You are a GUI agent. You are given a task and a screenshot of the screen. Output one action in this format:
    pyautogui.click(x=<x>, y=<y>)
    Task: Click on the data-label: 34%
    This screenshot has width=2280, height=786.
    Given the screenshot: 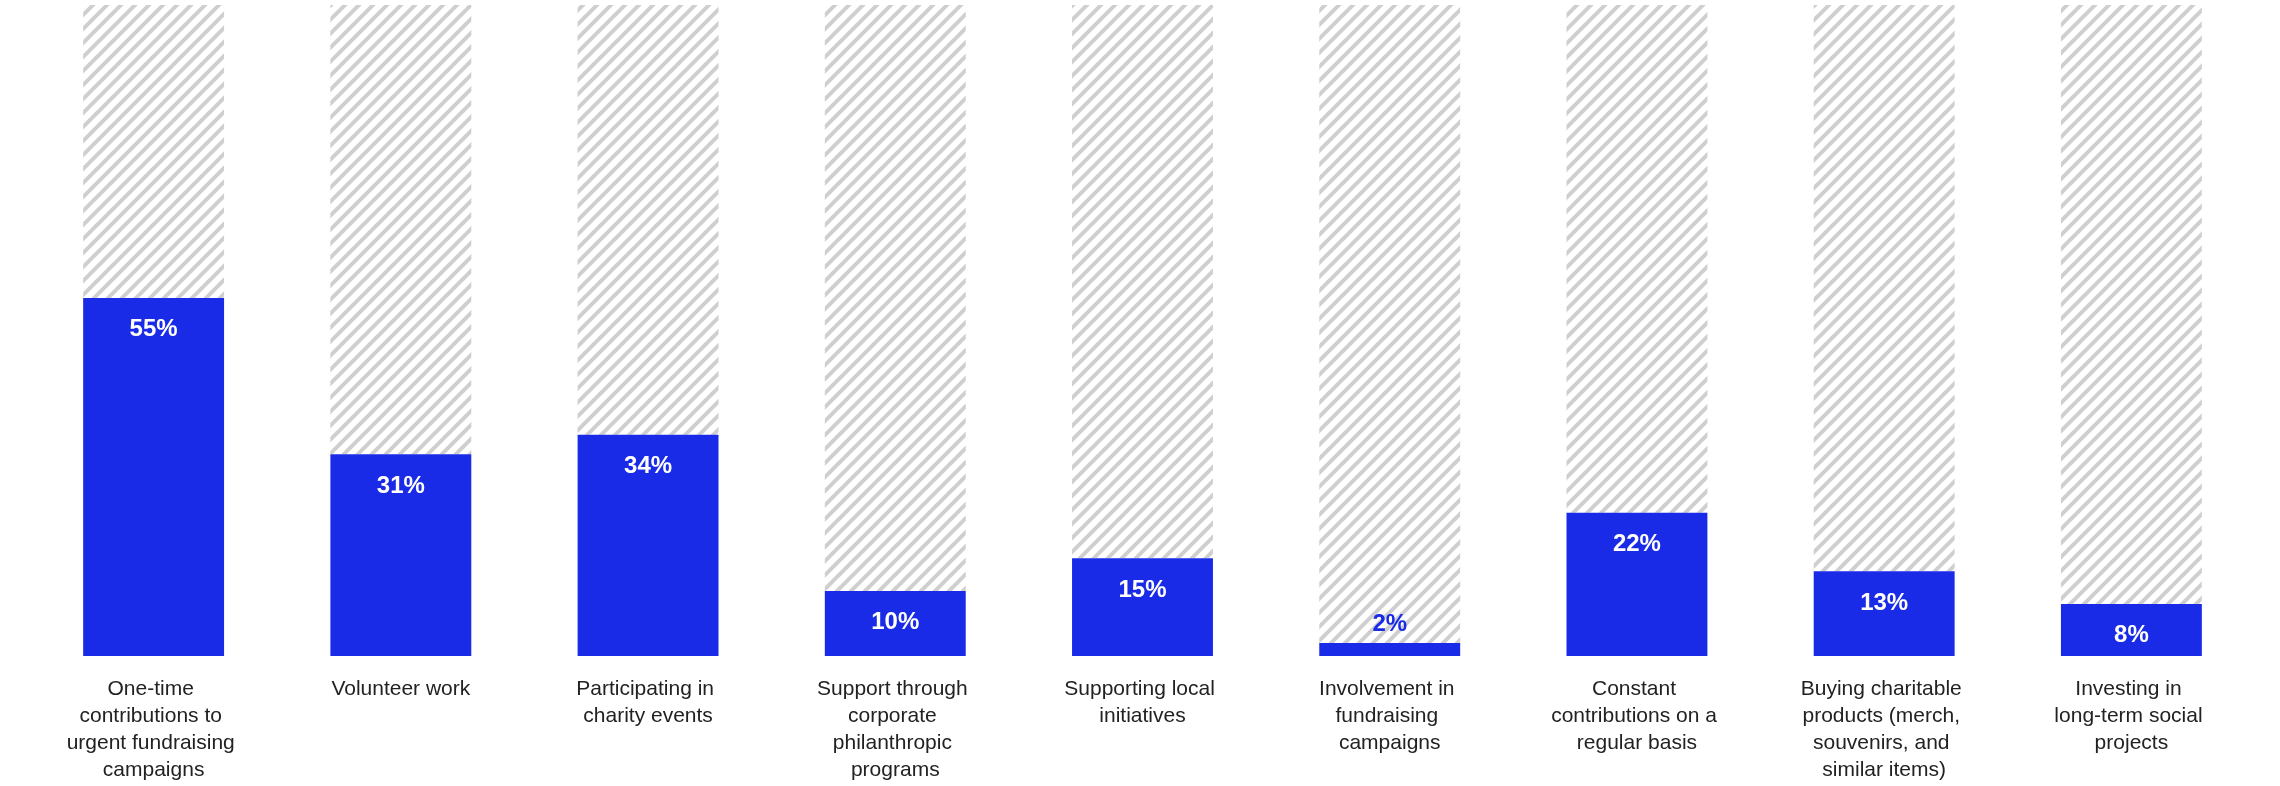 What is the action you would take?
    pyautogui.click(x=648, y=465)
    